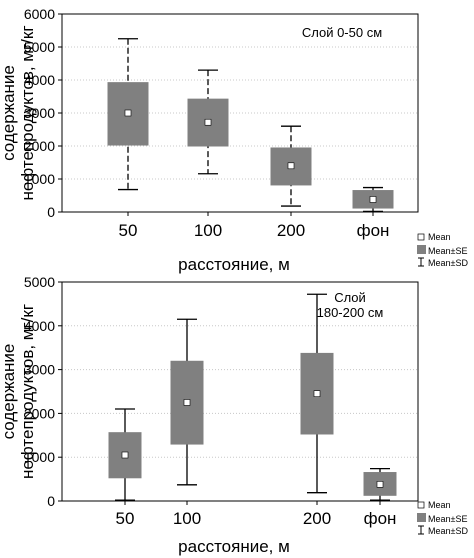  What do you see at coordinates (39, 14) in the screenshot?
I see `y-tick-label: 6000` at bounding box center [39, 14].